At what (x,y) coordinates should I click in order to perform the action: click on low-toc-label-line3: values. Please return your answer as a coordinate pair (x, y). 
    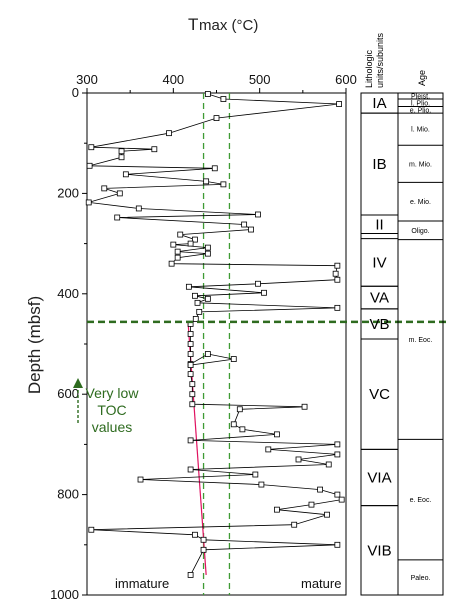
    Looking at the image, I should click on (112, 427).